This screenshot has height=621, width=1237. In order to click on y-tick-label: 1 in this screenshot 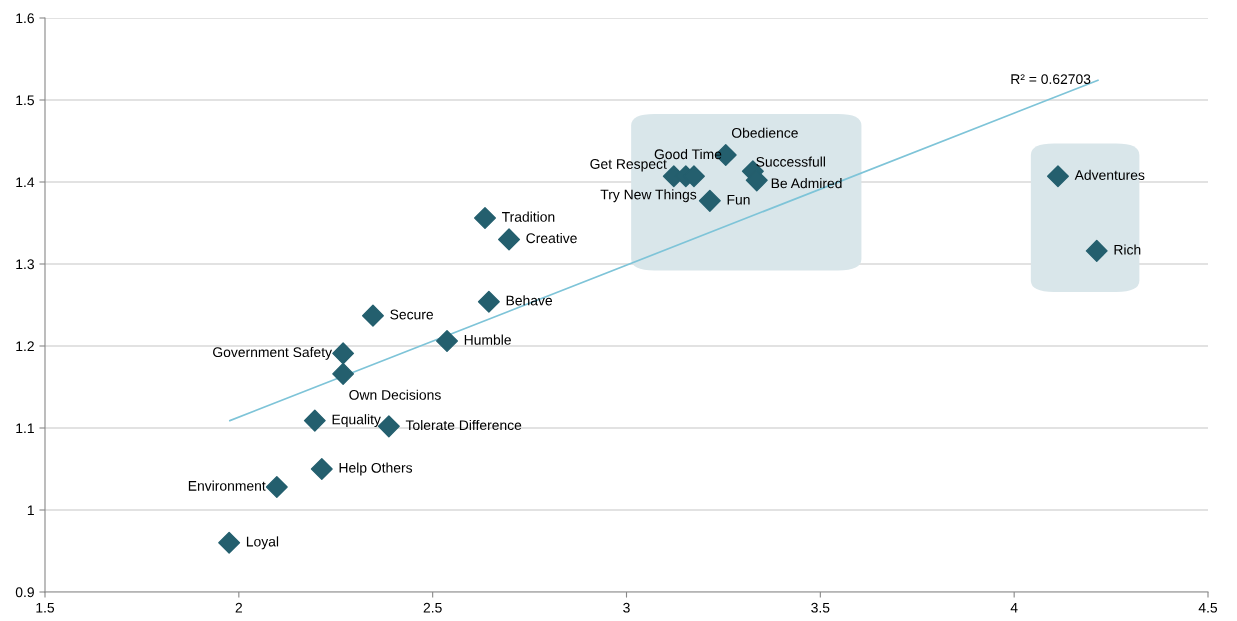, I will do `click(30, 510)`.